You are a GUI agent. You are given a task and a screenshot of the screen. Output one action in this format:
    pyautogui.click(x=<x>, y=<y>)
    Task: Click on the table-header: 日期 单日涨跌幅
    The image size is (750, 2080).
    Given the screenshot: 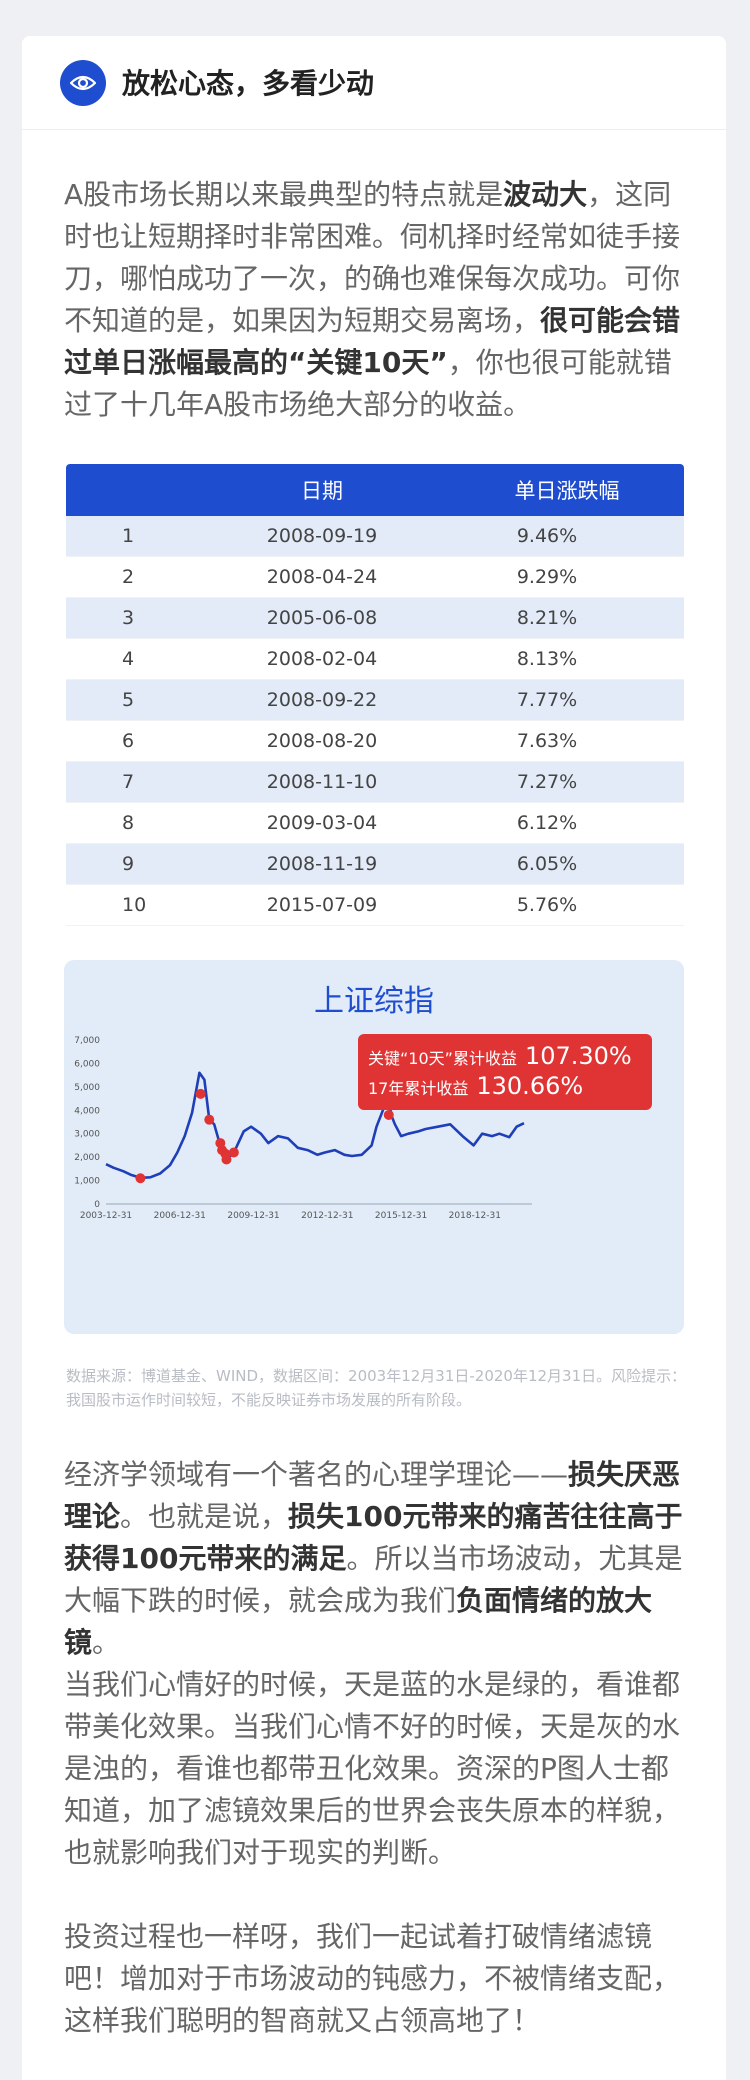 What is the action you would take?
    pyautogui.click(x=375, y=490)
    